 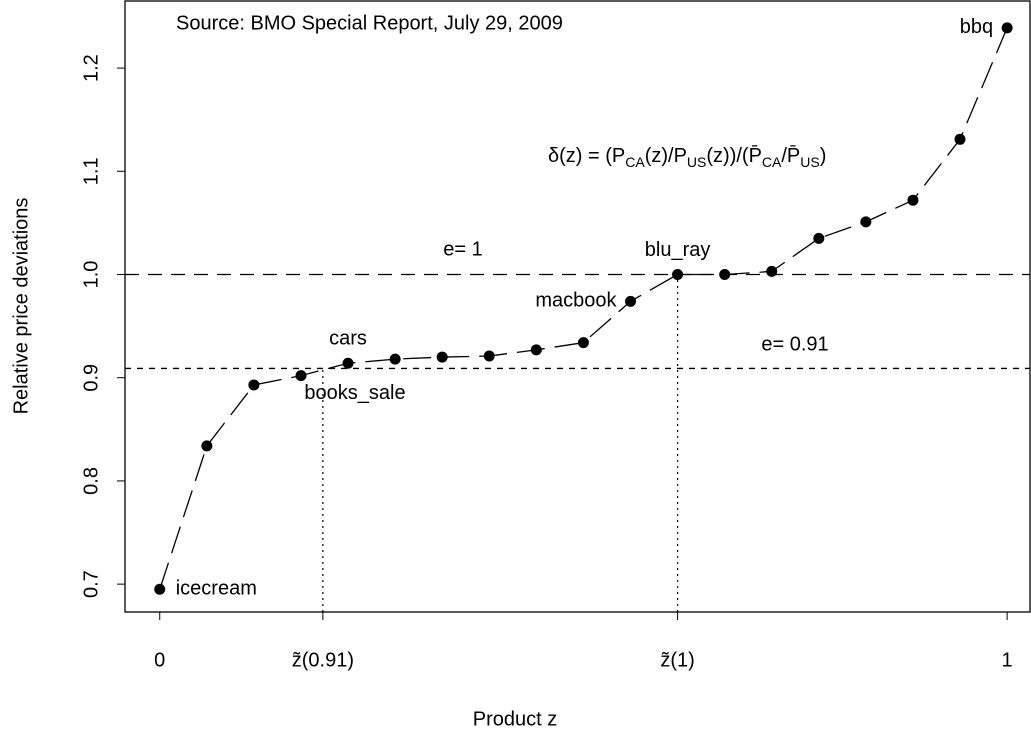 What do you see at coordinates (159, 660) in the screenshot?
I see `x-tick-label: 0` at bounding box center [159, 660].